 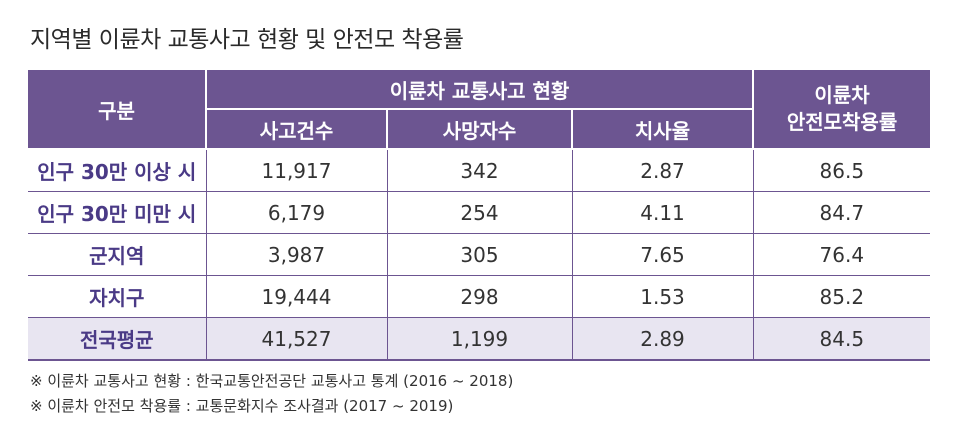 What do you see at coordinates (662, 339) in the screenshot?
I see `cell-fatality-rate: 2.89` at bounding box center [662, 339].